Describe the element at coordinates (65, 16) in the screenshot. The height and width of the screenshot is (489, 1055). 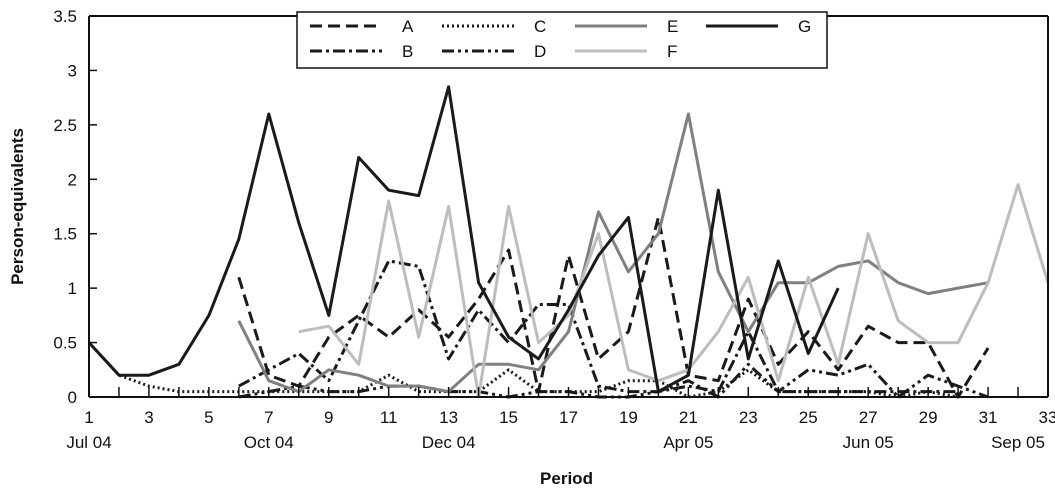
I see `y-tick-label: 3.5` at that location.